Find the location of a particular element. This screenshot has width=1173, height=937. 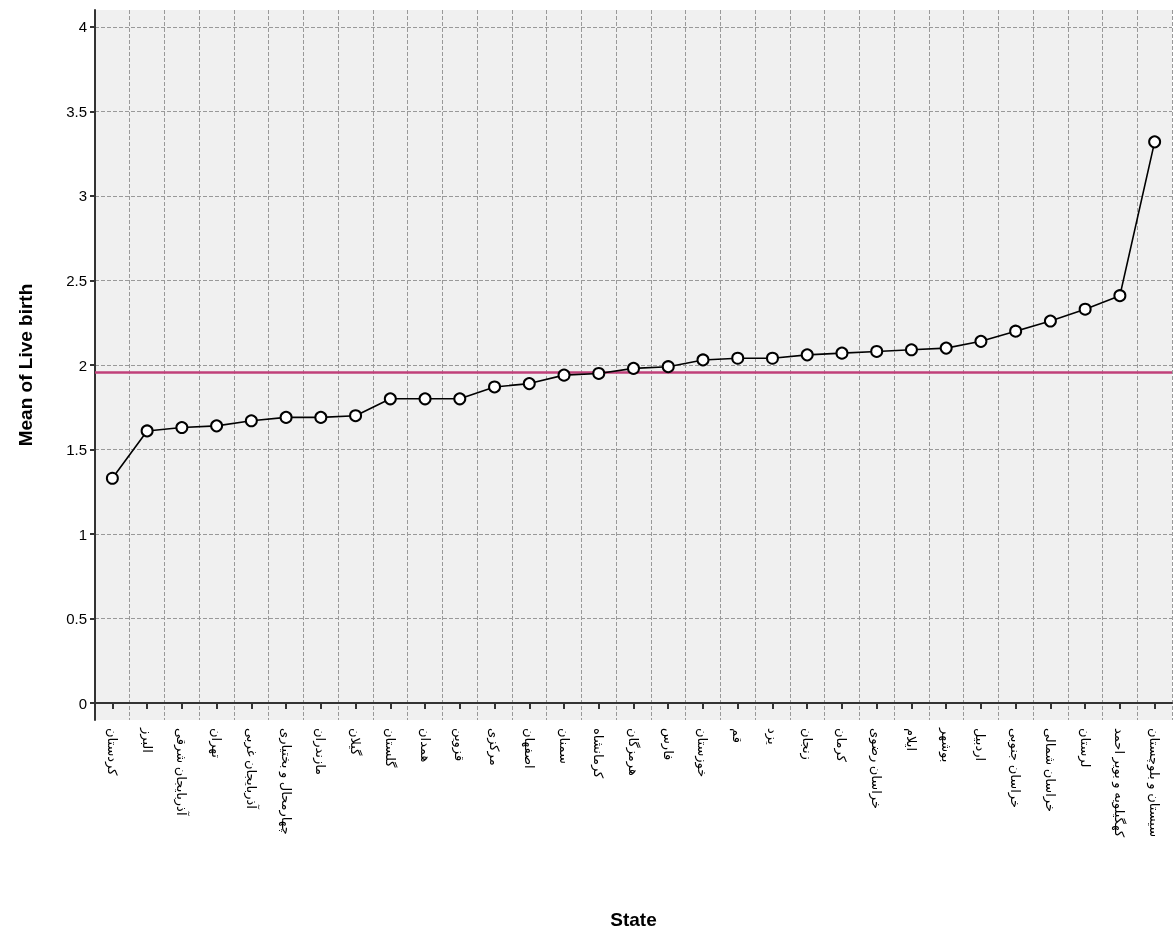

x-tick-label: تهران is located at coordinates (216, 743).